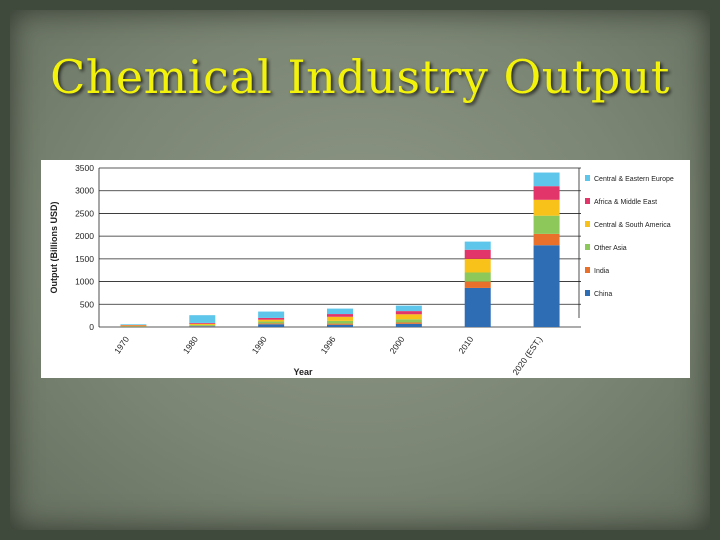  What do you see at coordinates (465, 344) in the screenshot?
I see `x-tick-label: 2010` at bounding box center [465, 344].